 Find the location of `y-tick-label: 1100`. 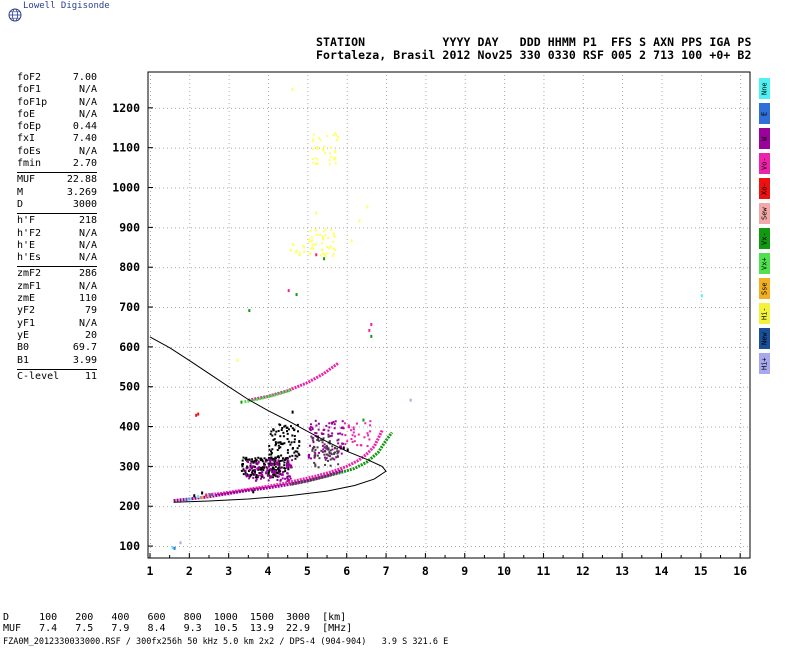

y-tick-label: 1100 is located at coordinates (126, 148).